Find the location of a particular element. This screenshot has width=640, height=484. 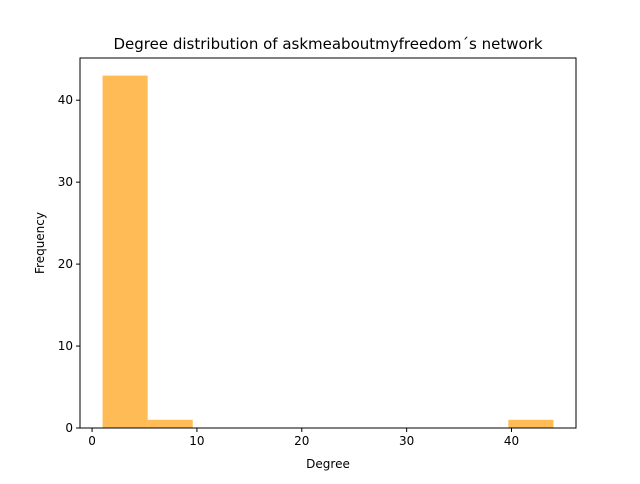

x-axis-ticks: 0 10 20 30 40 is located at coordinates (303, 438).